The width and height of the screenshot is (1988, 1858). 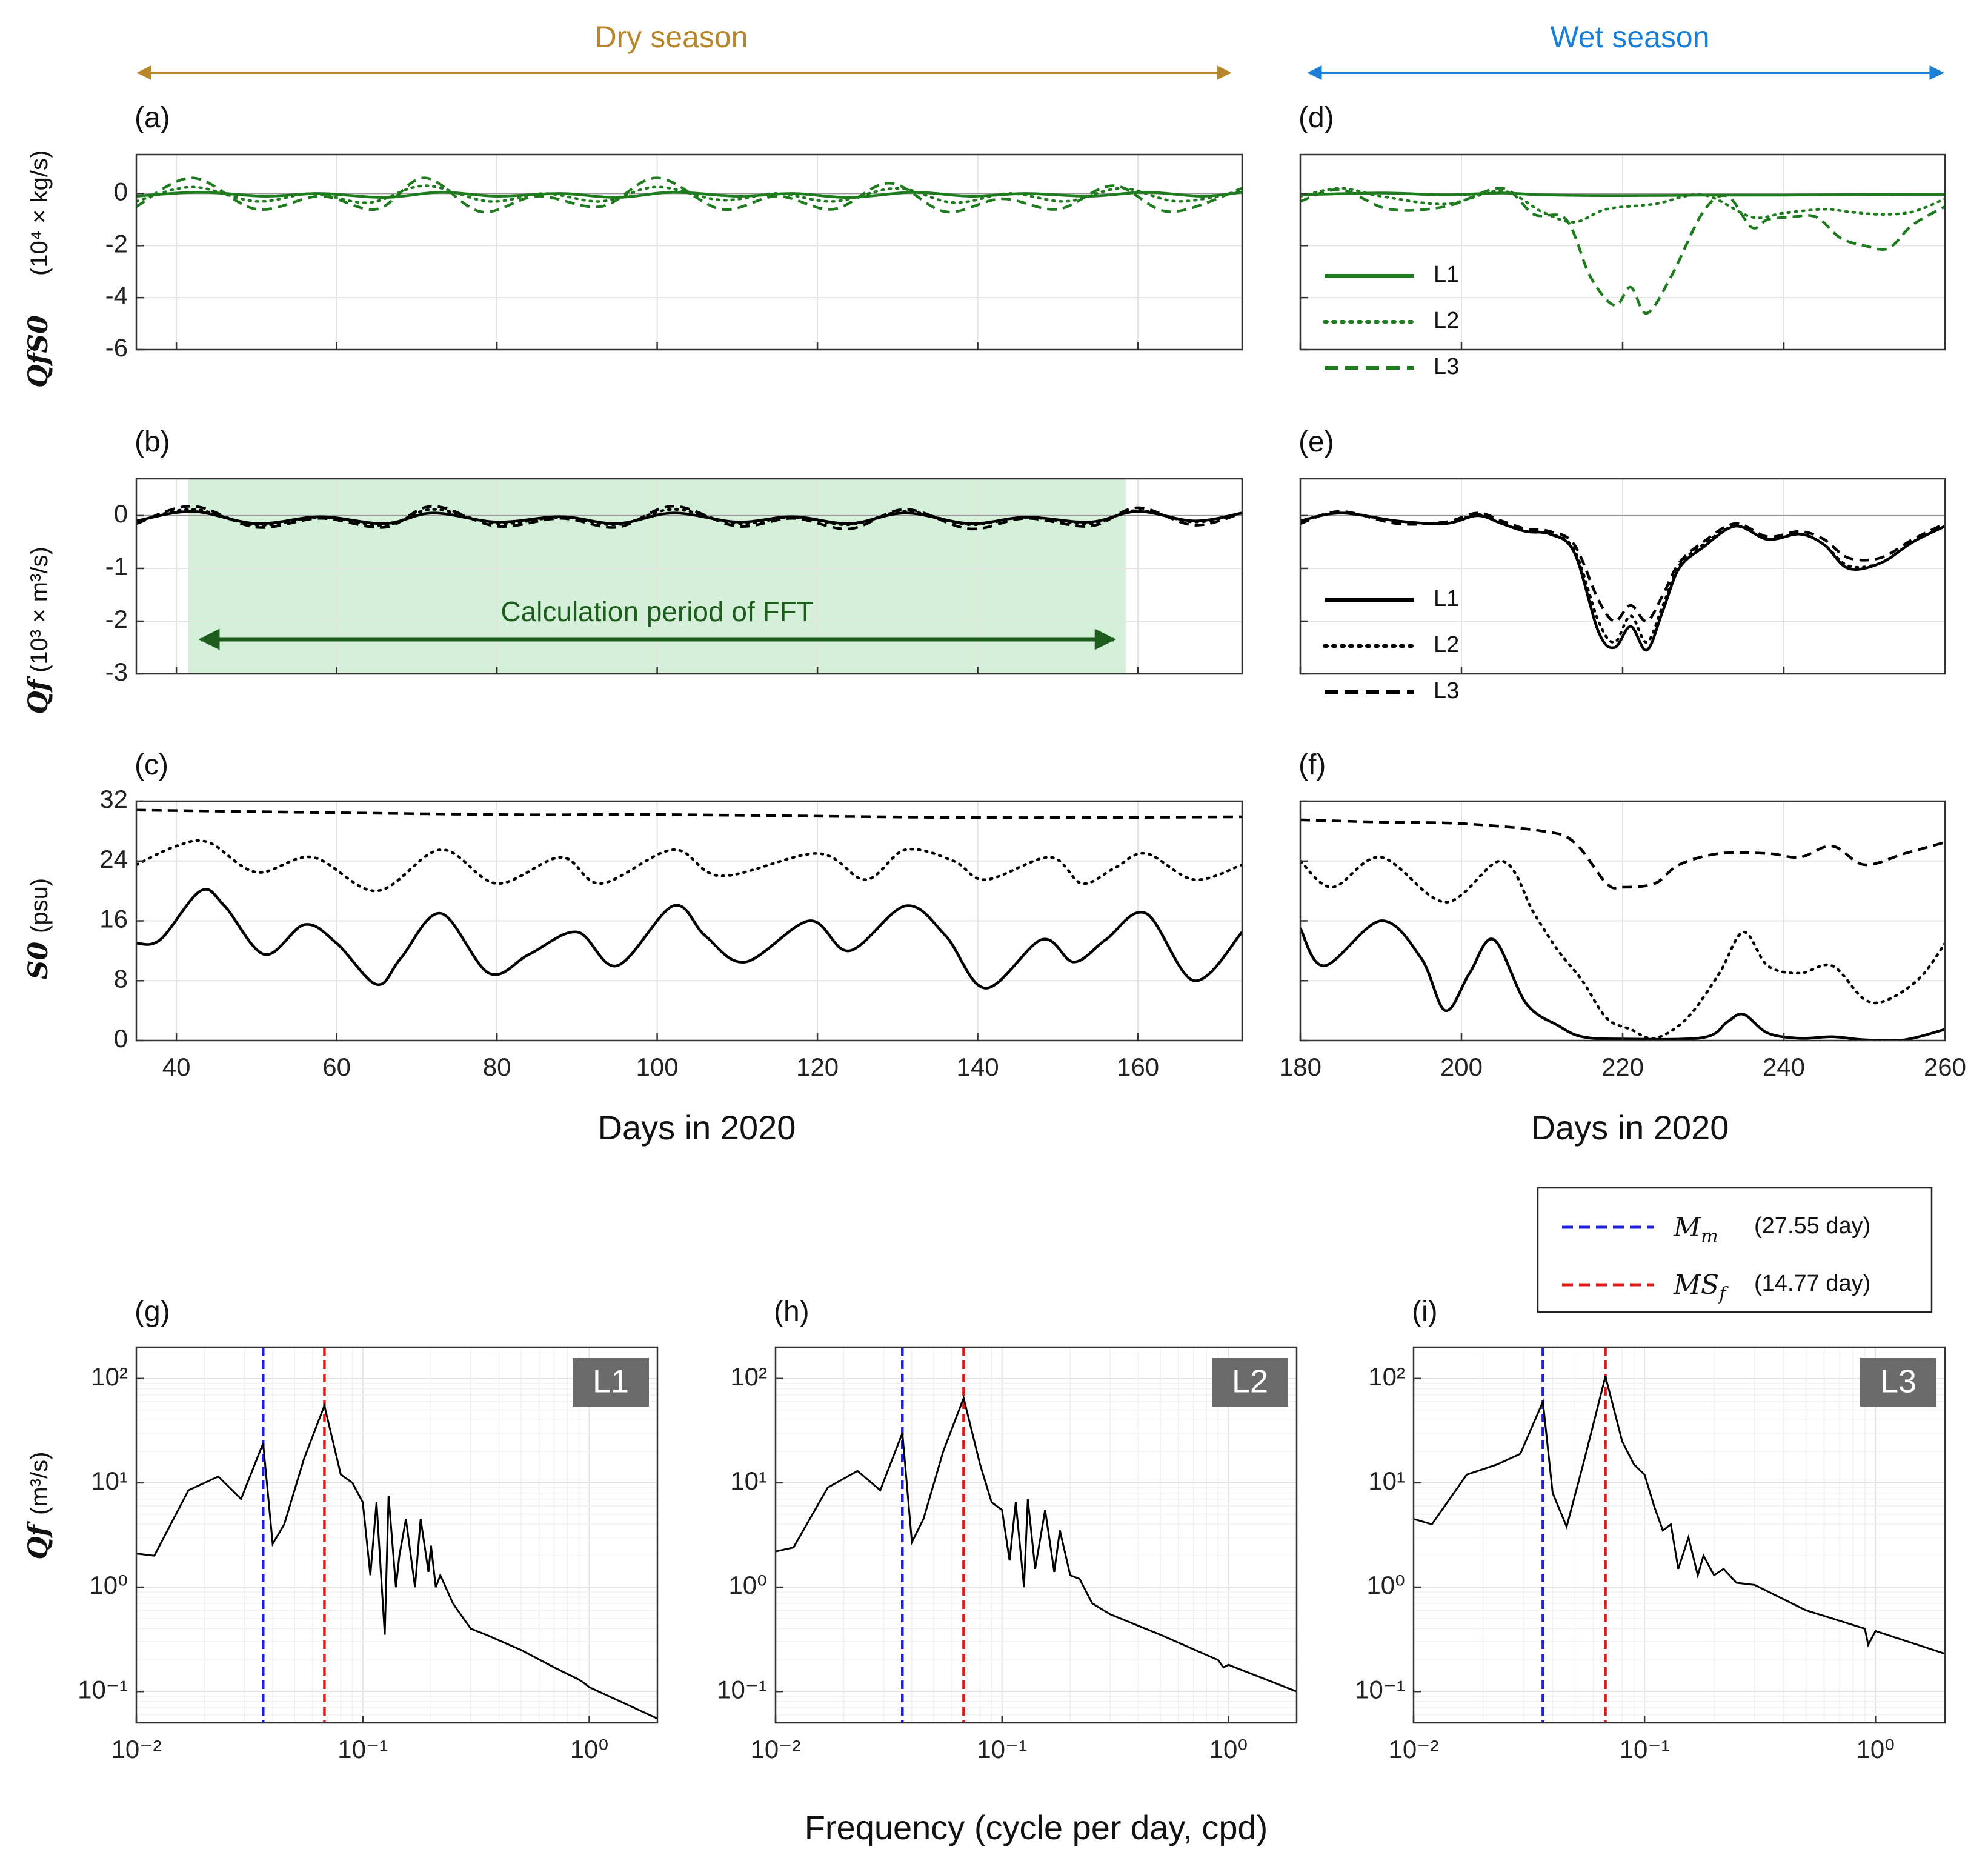 What do you see at coordinates (152, 1312) in the screenshot?
I see `panel-label: (g)` at bounding box center [152, 1312].